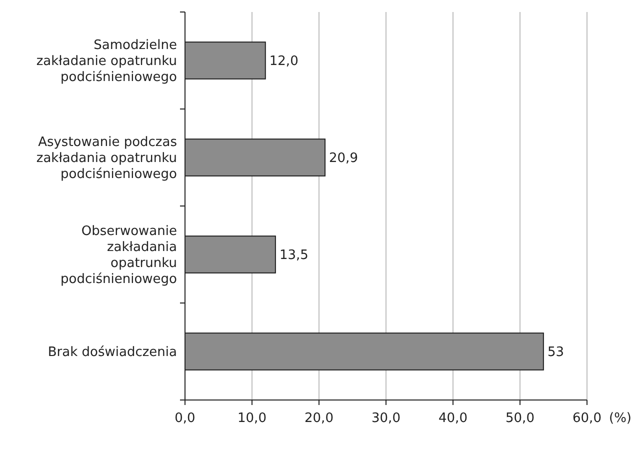 Image resolution: width=640 pixels, height=458 pixels. I want to click on data-label: 53, so click(555, 352).